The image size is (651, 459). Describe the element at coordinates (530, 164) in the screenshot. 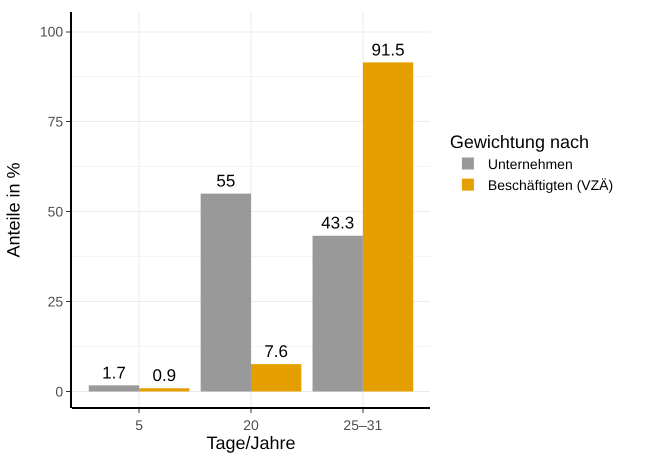

I see `legend-label: Unternehmen` at that location.